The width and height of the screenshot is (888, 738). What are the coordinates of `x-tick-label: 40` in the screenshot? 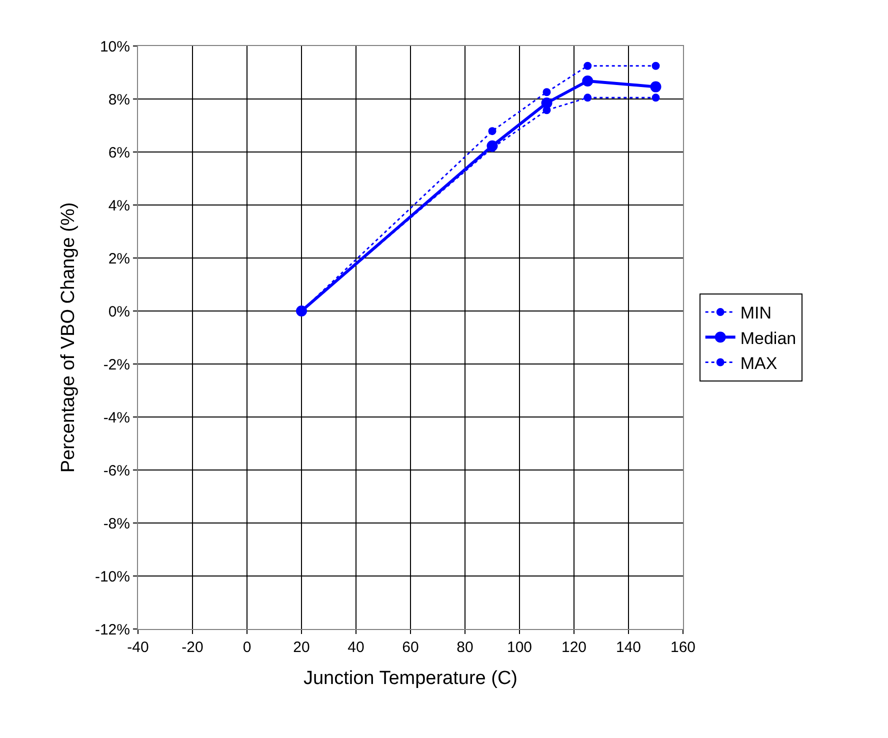 It's located at (356, 647).